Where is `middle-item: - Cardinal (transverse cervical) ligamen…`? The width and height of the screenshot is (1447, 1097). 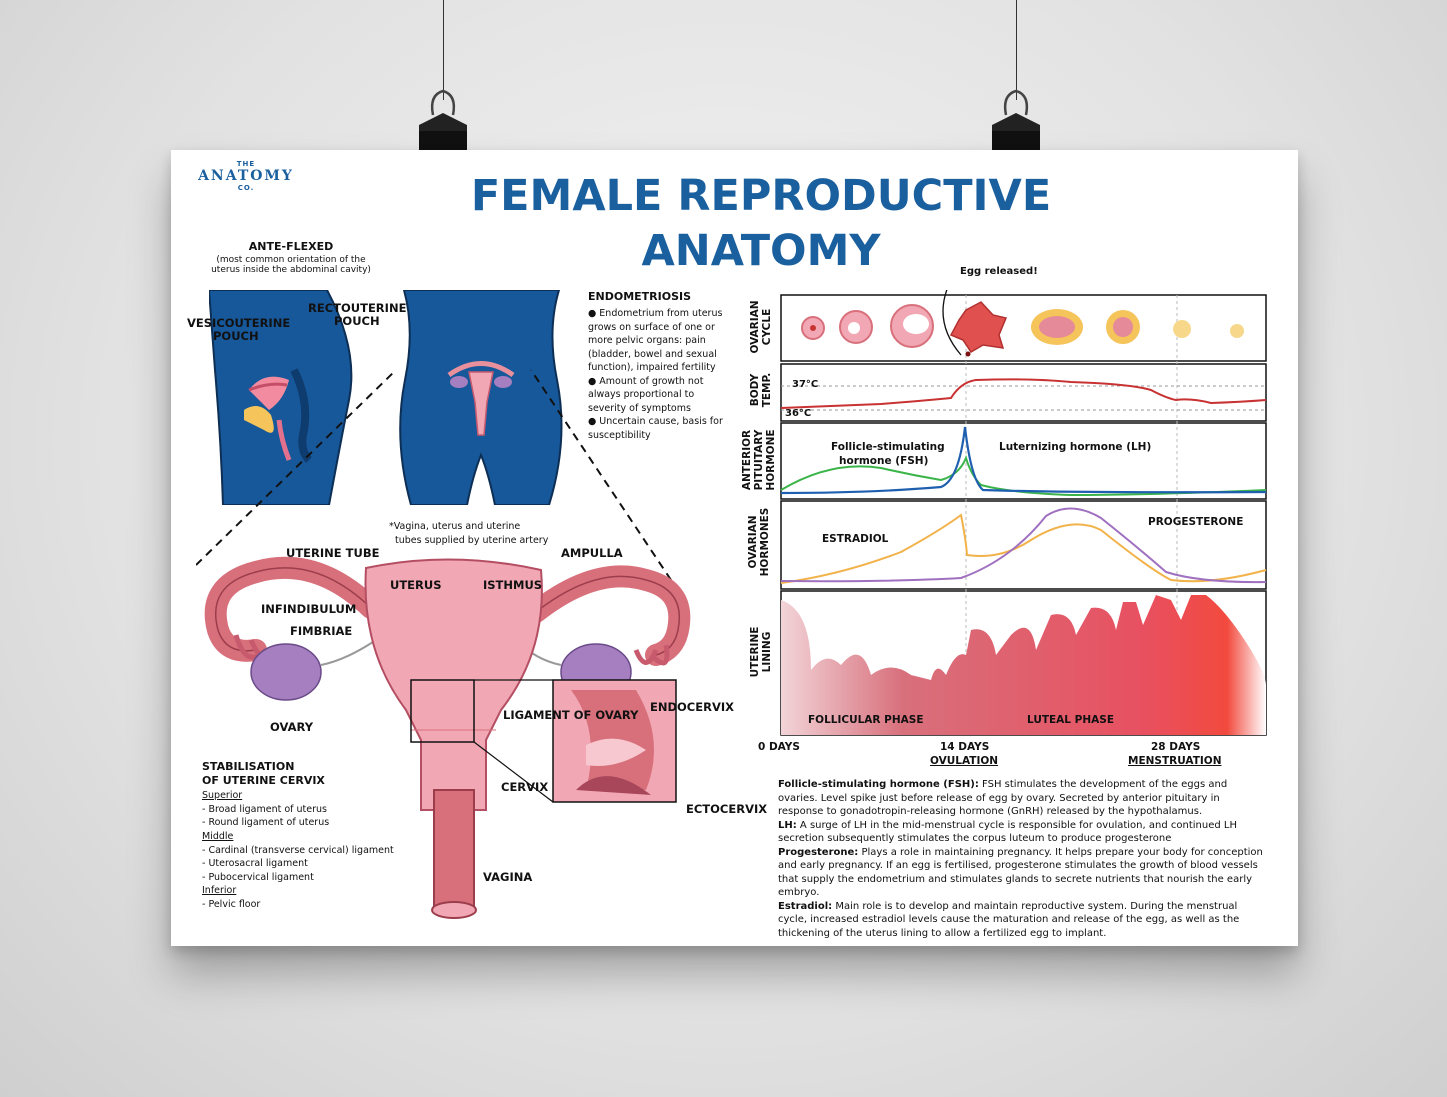
middle-item: - Cardinal (transverse cervical) ligamen… is located at coordinates (298, 850).